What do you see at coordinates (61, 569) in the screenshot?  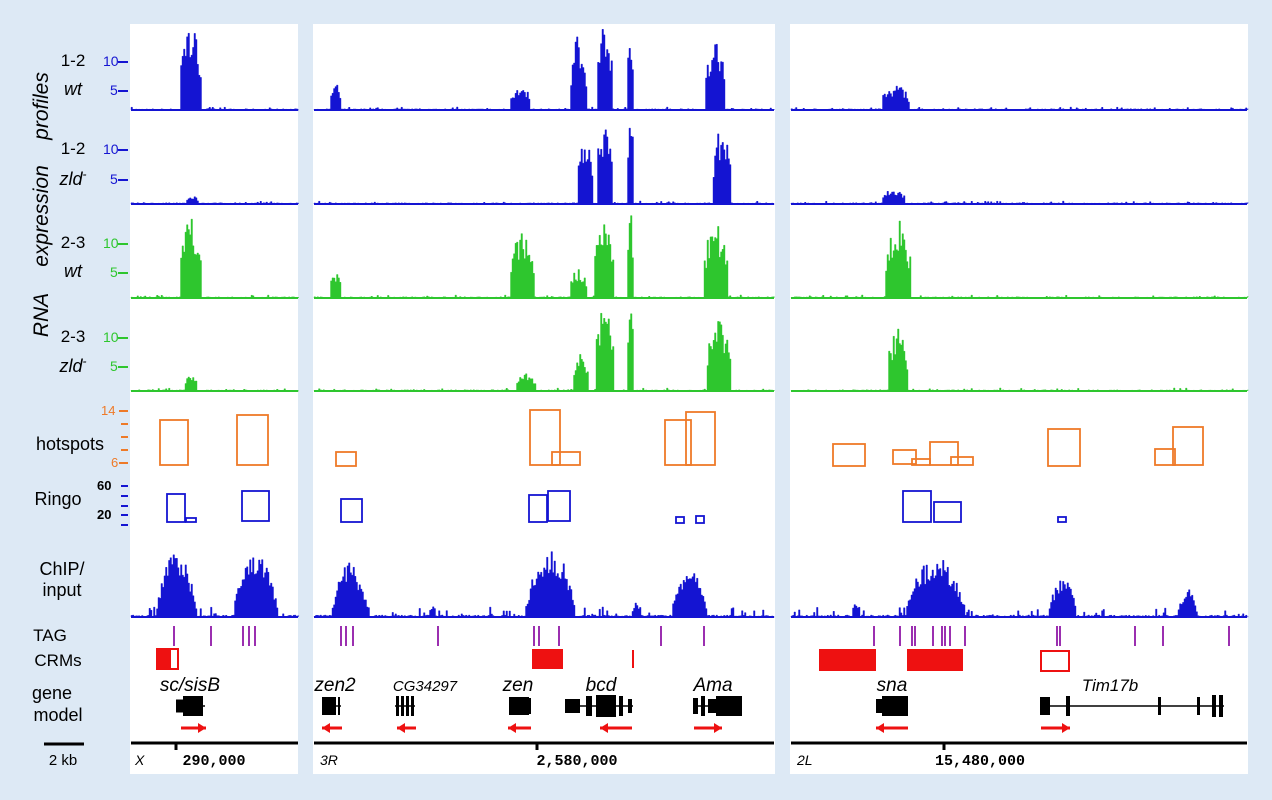 I see `chip-label-1: ChIP/` at bounding box center [61, 569].